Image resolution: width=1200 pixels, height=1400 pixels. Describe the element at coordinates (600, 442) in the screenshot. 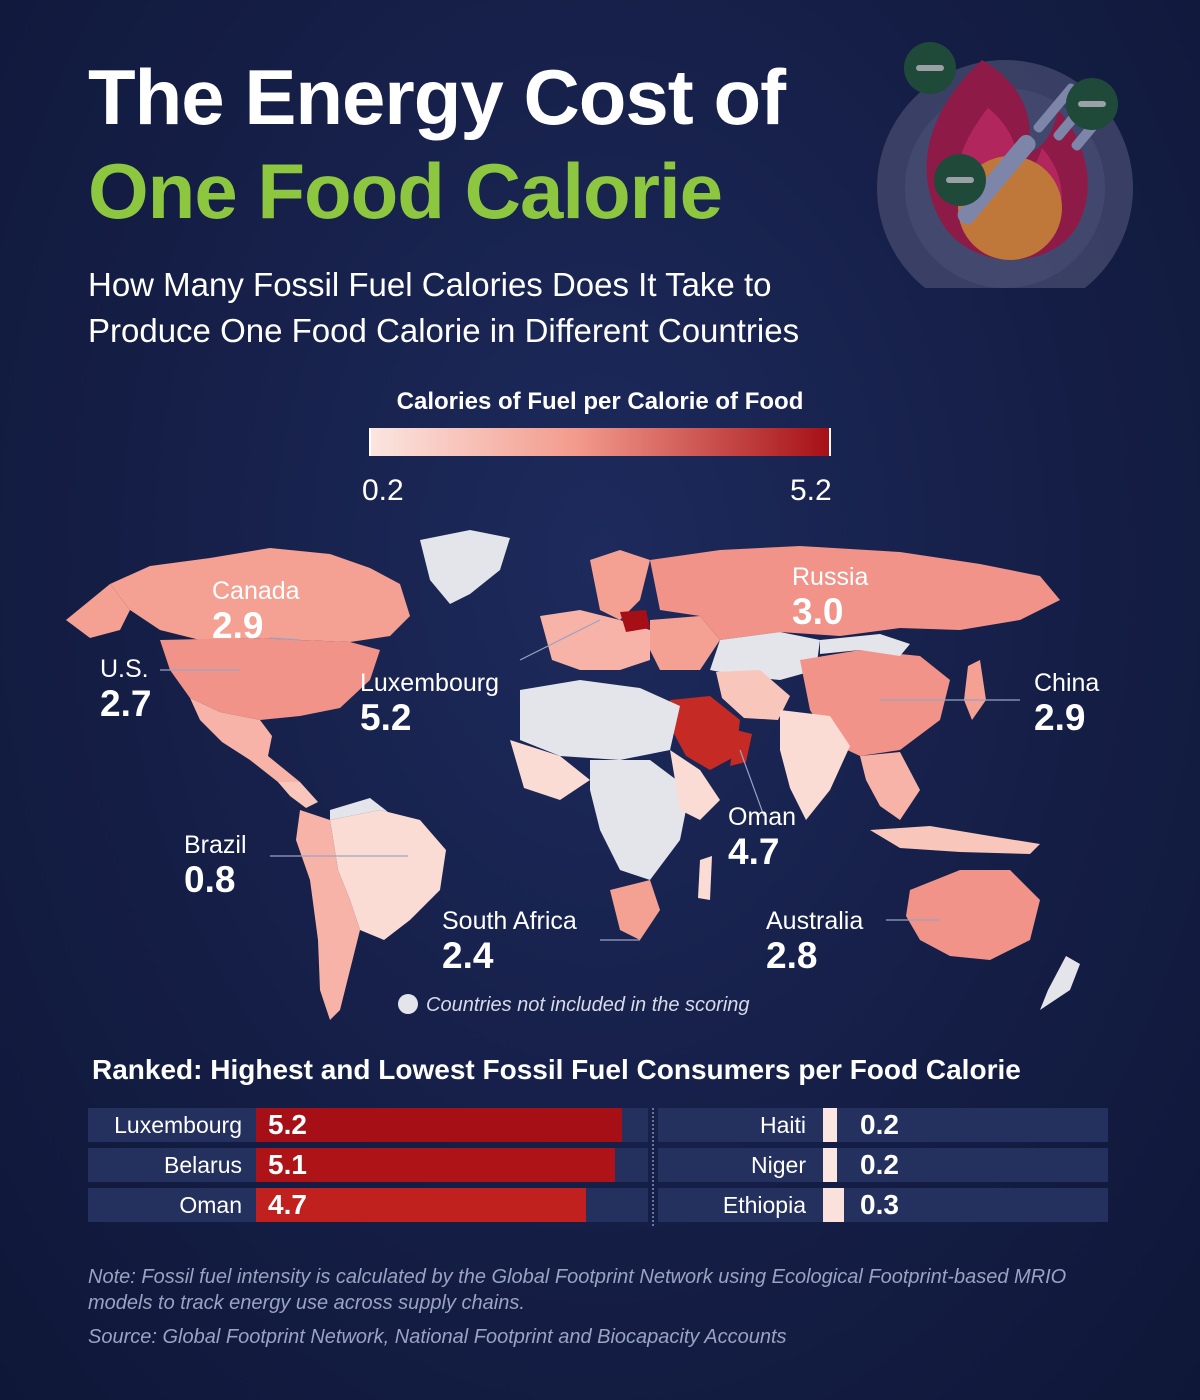

I see `legend-gradient-bar` at that location.